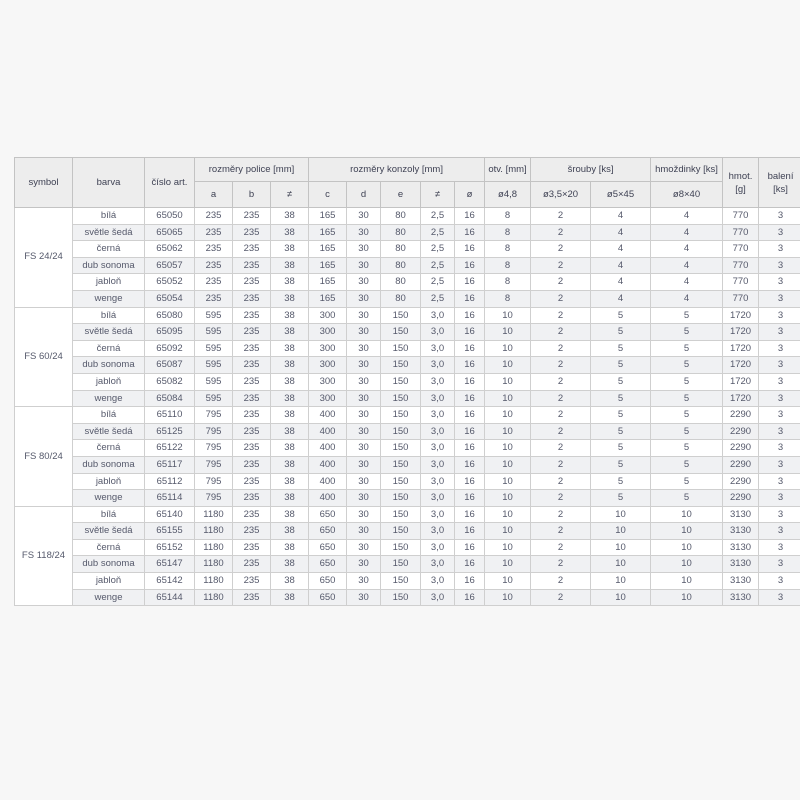 The width and height of the screenshot is (800, 800). Describe the element at coordinates (328, 531) in the screenshot. I see `cell-c: 650` at that location.